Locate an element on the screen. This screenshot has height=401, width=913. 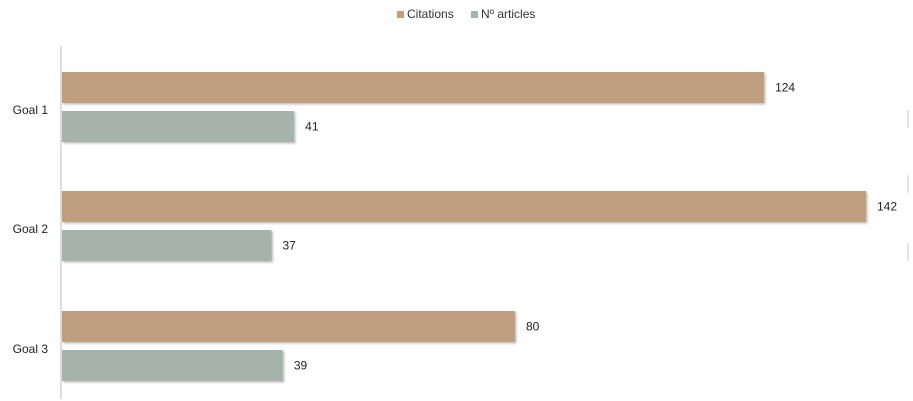
category-label-goal-1: Goal 1 is located at coordinates (31, 110).